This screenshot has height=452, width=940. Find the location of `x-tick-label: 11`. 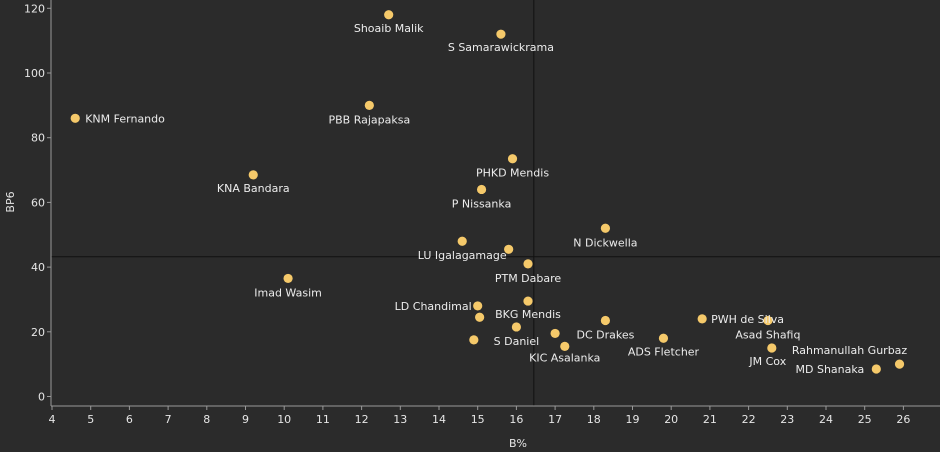

x-tick-label: 11 is located at coordinates (323, 419).